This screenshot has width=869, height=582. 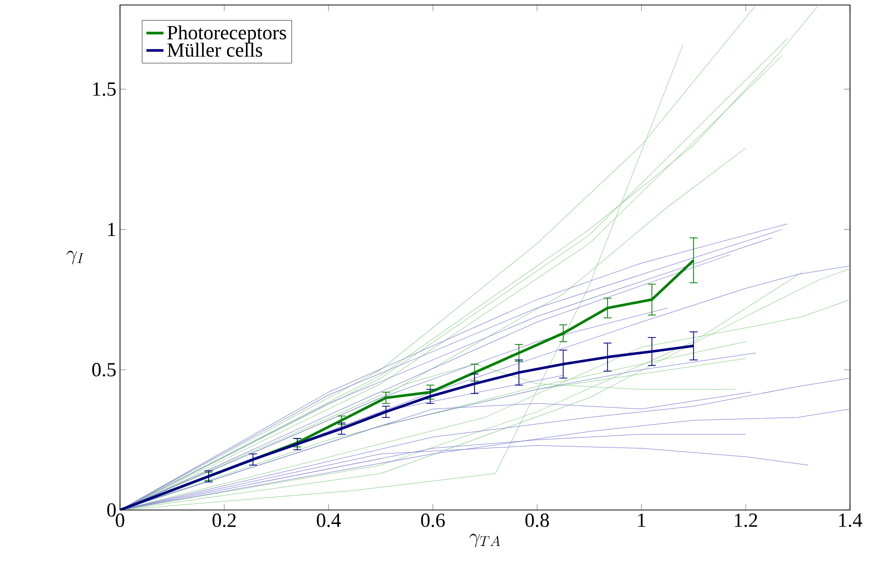 I want to click on x-tick-label: 0.8, so click(x=537, y=521).